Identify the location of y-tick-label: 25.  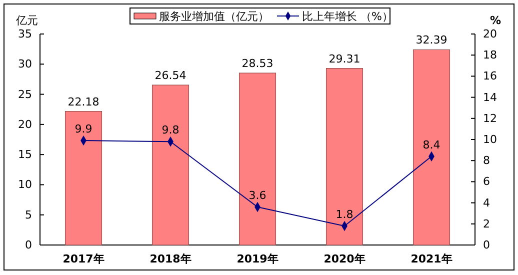
(25, 94).